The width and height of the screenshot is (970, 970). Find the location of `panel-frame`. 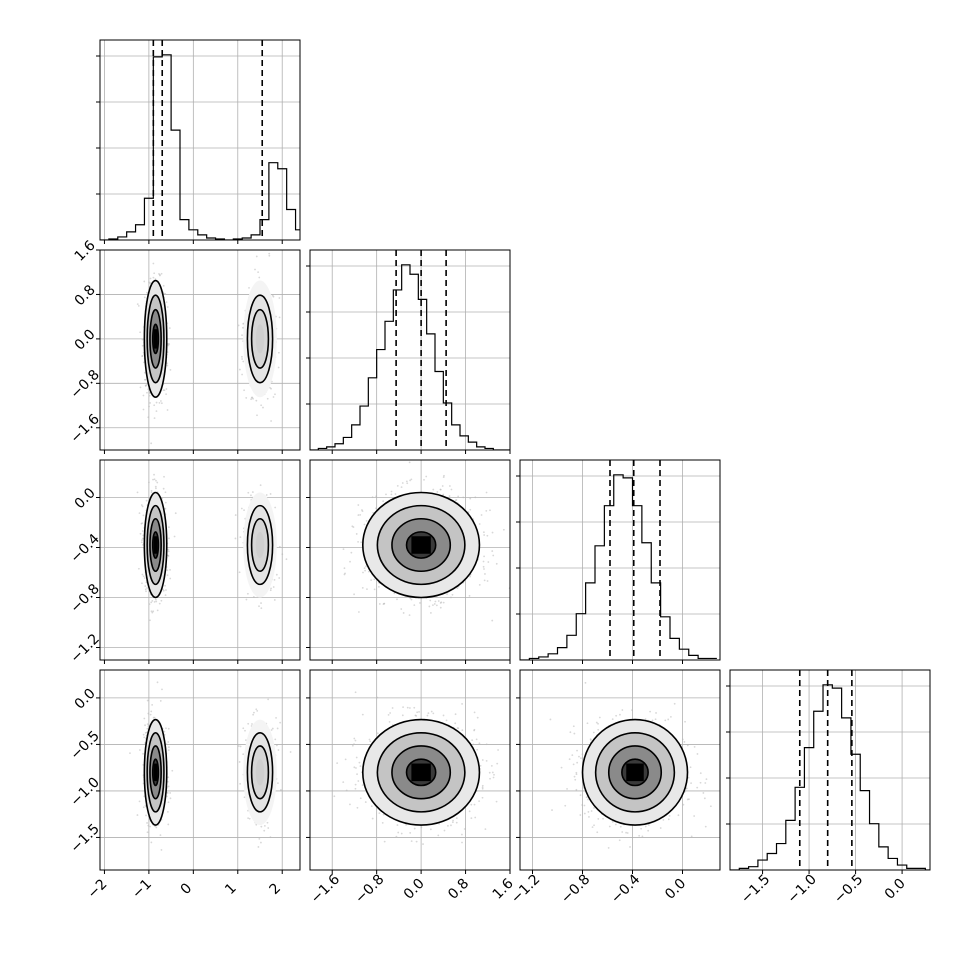

panel-frame is located at coordinates (620, 560).